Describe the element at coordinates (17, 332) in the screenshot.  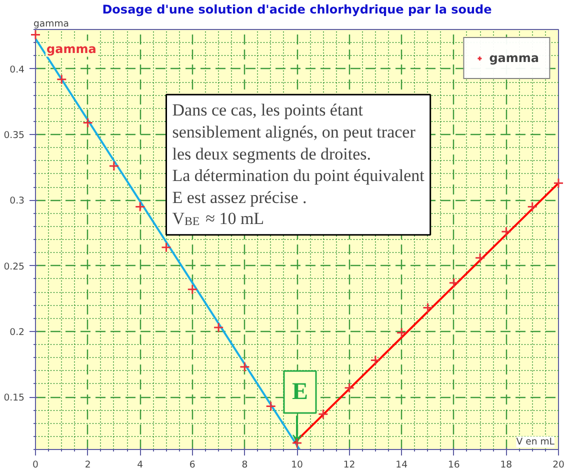
I see `y-tick-label: 0.2` at that location.